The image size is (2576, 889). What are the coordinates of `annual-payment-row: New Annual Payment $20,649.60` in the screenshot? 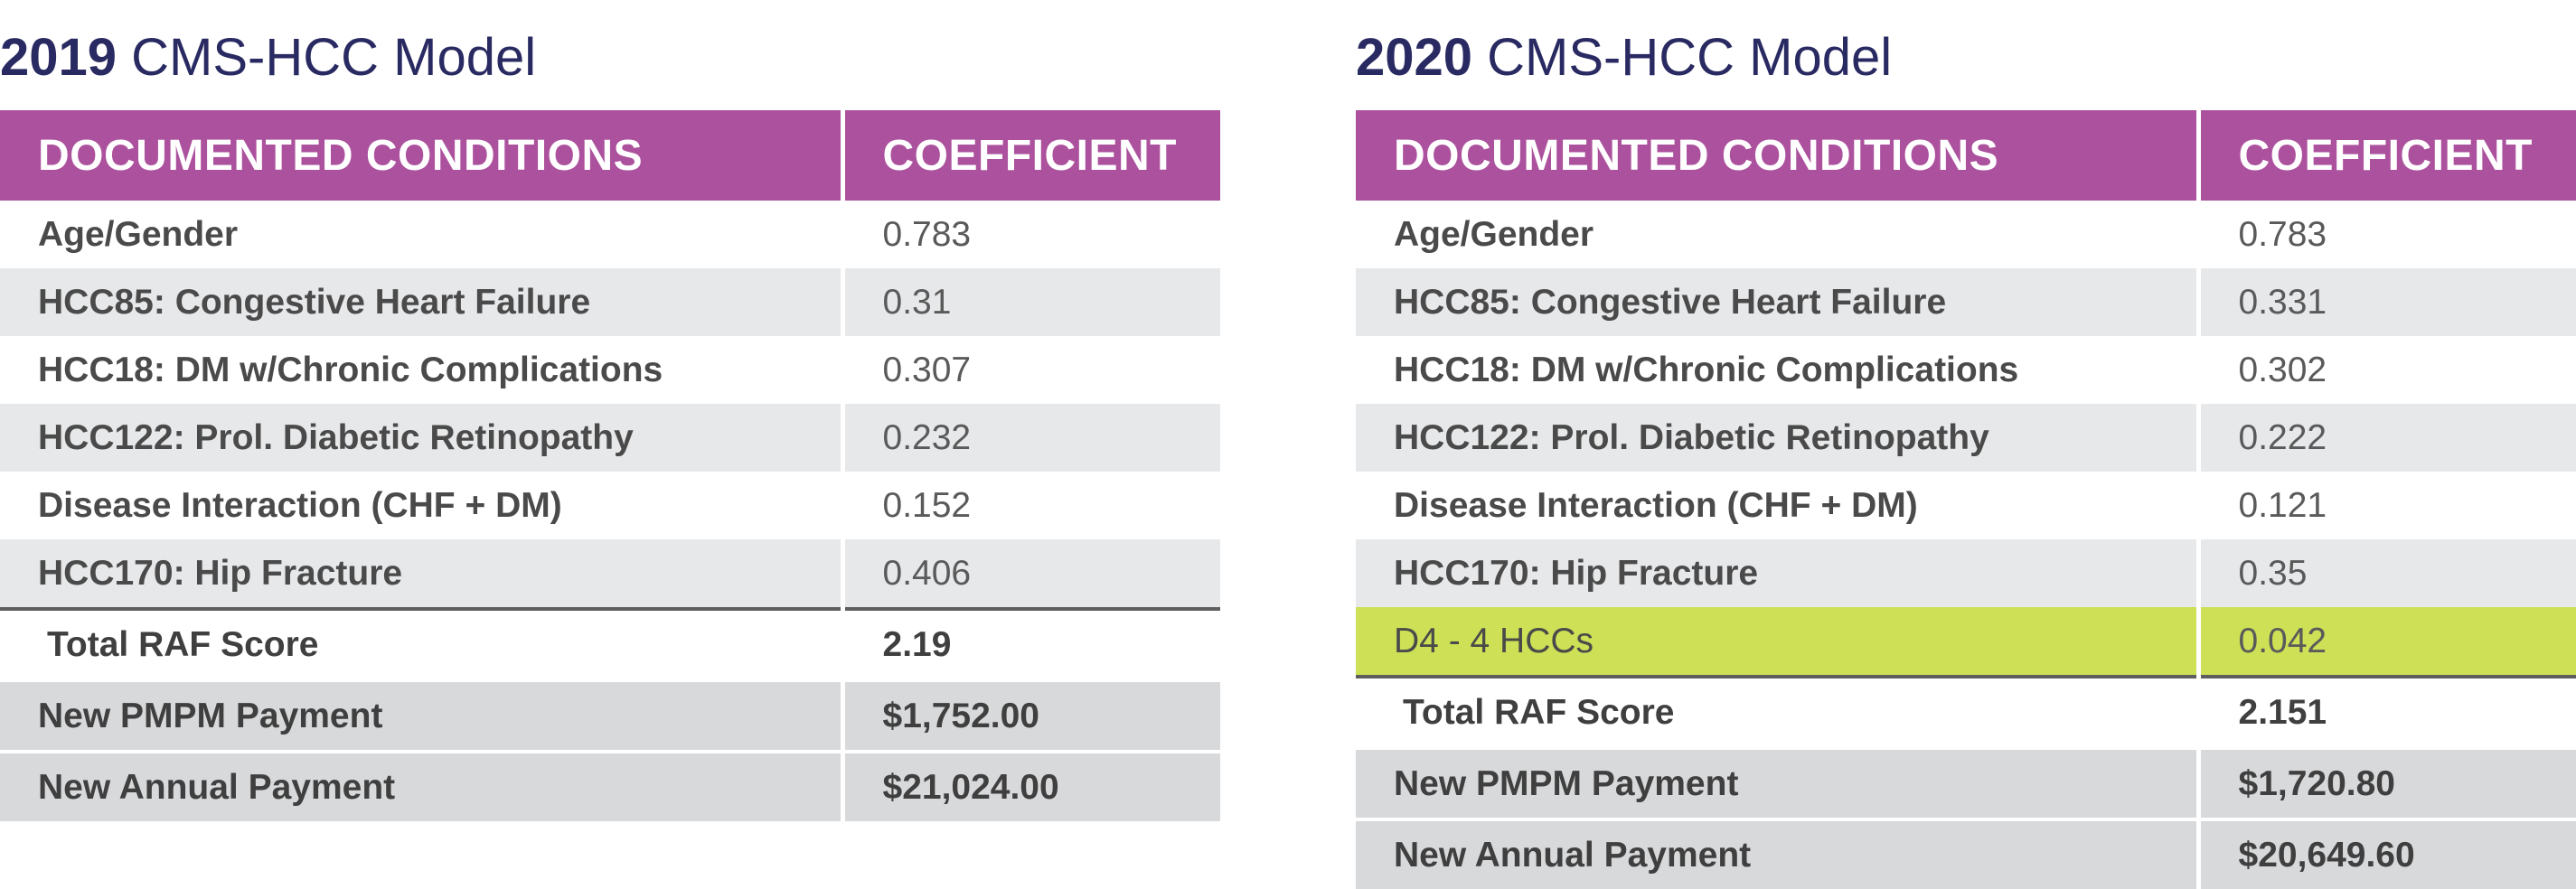 It's located at (1966, 853).